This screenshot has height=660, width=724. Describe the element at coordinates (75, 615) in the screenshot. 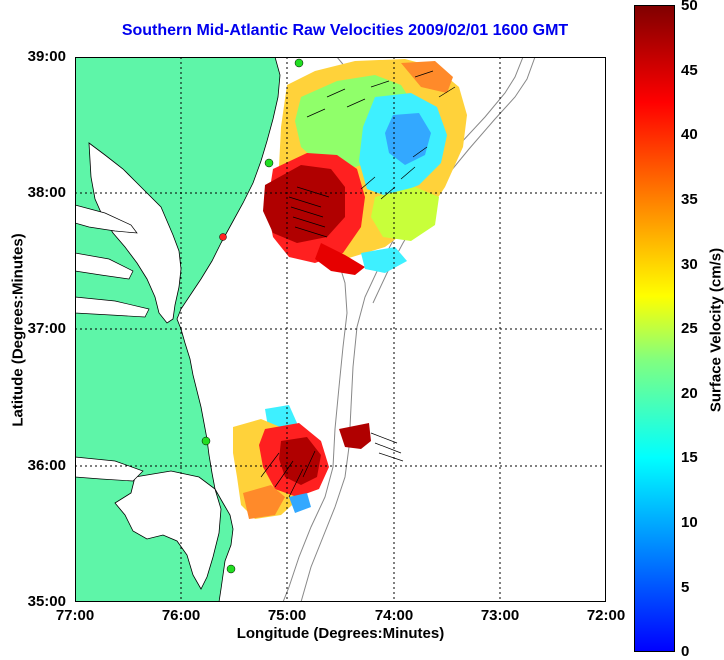

I see `x-tick-label: 77:00` at that location.